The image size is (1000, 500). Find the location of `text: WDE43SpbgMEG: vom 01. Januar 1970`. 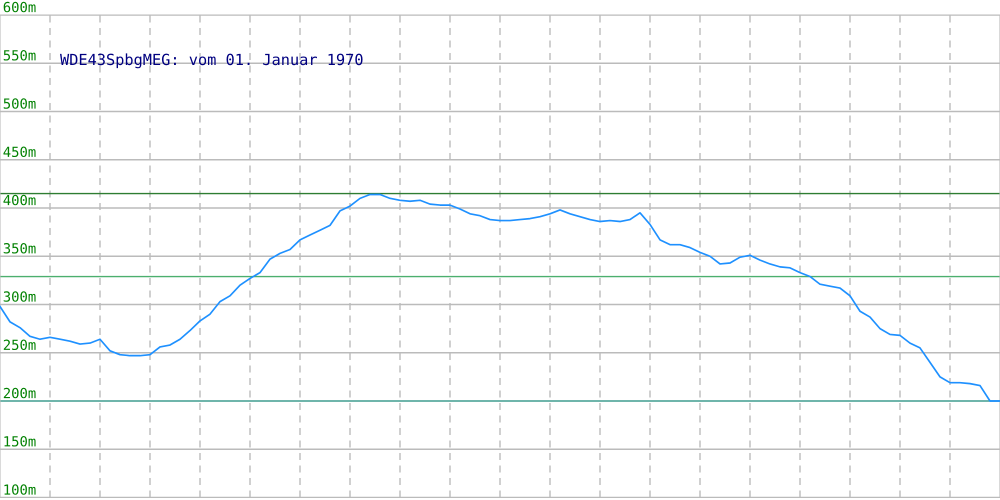

text: WDE43SpbgMEG: vom 01. Januar 1970 is located at coordinates (211, 60).